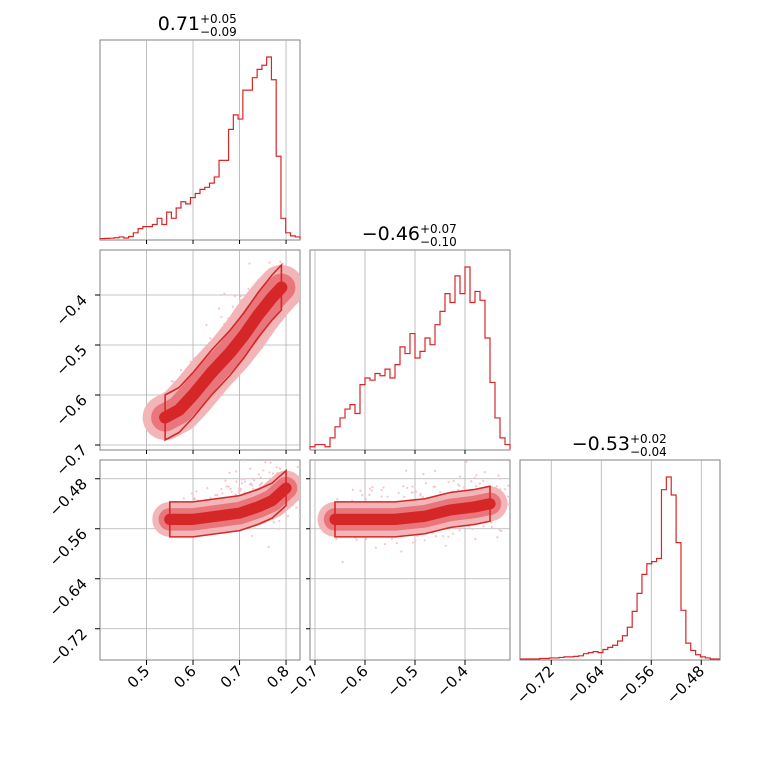 The width and height of the screenshot is (760, 760). Describe the element at coordinates (438, 229) in the screenshot. I see `title-p2-plus: +0.07` at that location.